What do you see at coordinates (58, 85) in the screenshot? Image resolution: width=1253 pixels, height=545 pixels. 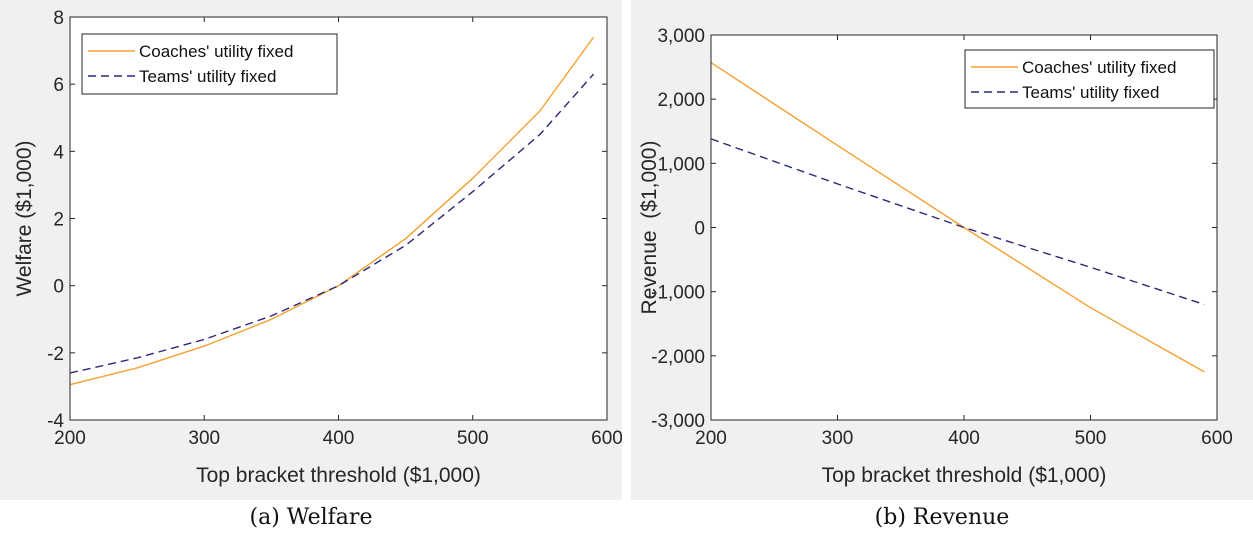 I see `y-tick-label: 6` at bounding box center [58, 85].